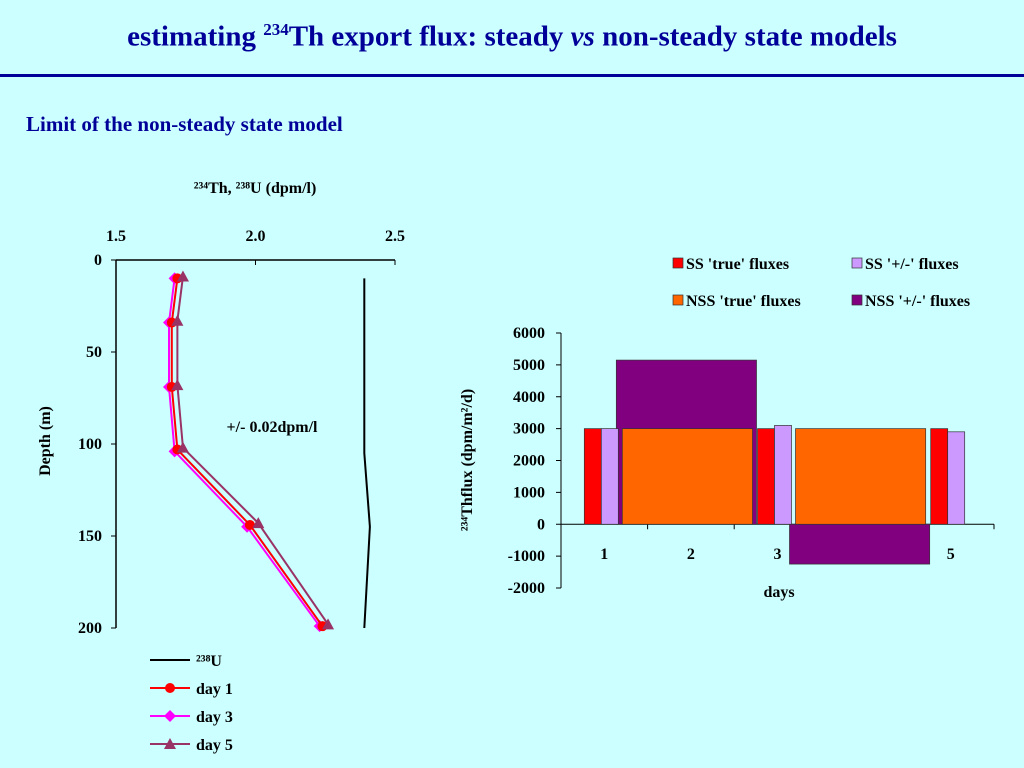 This screenshot has width=1024, height=768. What do you see at coordinates (45, 441) in the screenshot?
I see `profile-y-axis-title: Depth (m)` at bounding box center [45, 441].